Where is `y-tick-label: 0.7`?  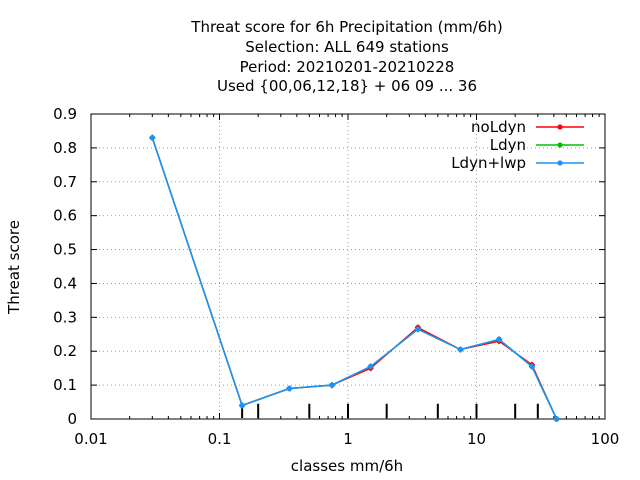 y-tick-label: 0.7 is located at coordinates (65, 182).